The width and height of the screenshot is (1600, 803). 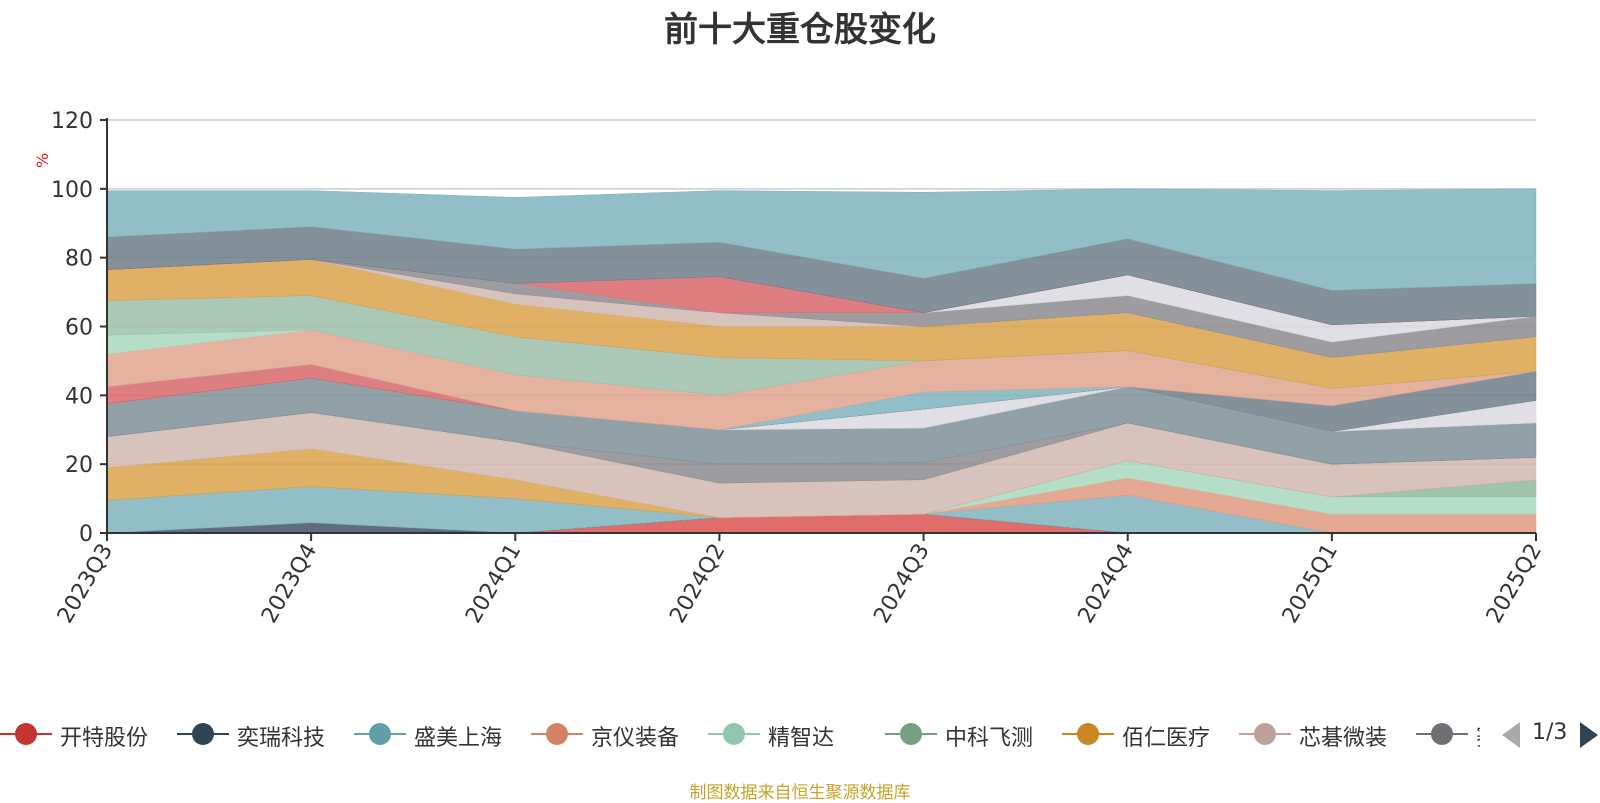 I want to click on y-tick-label: 40, so click(x=79, y=396).